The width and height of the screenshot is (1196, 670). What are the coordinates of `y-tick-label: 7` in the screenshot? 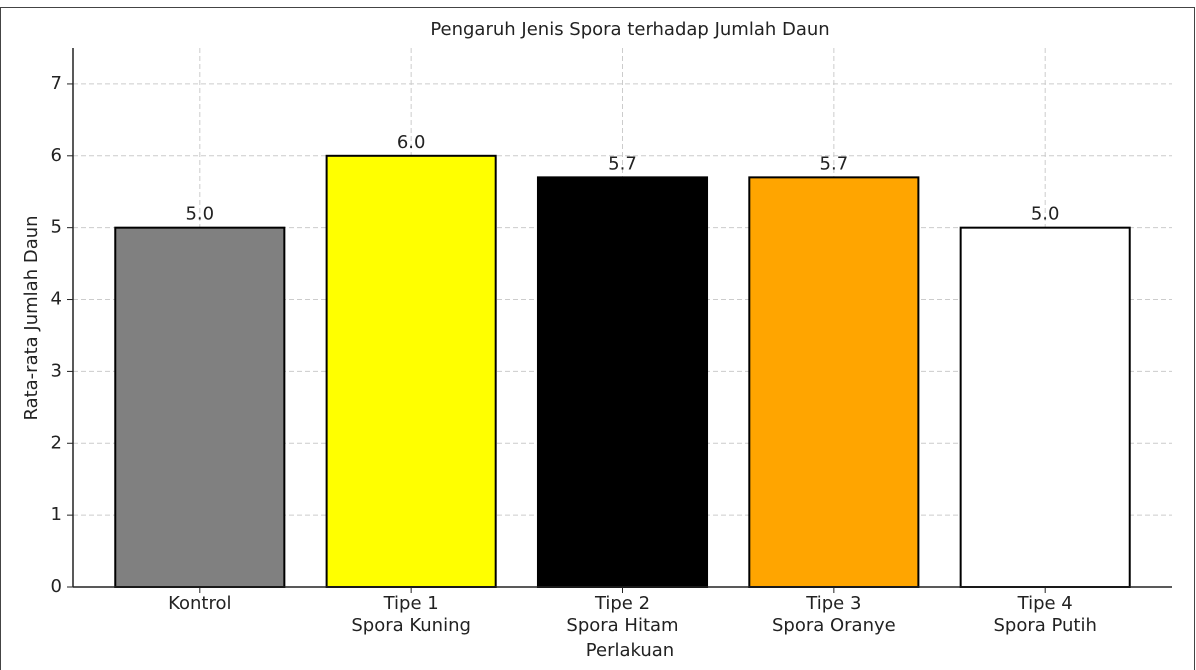 It's located at (56, 83).